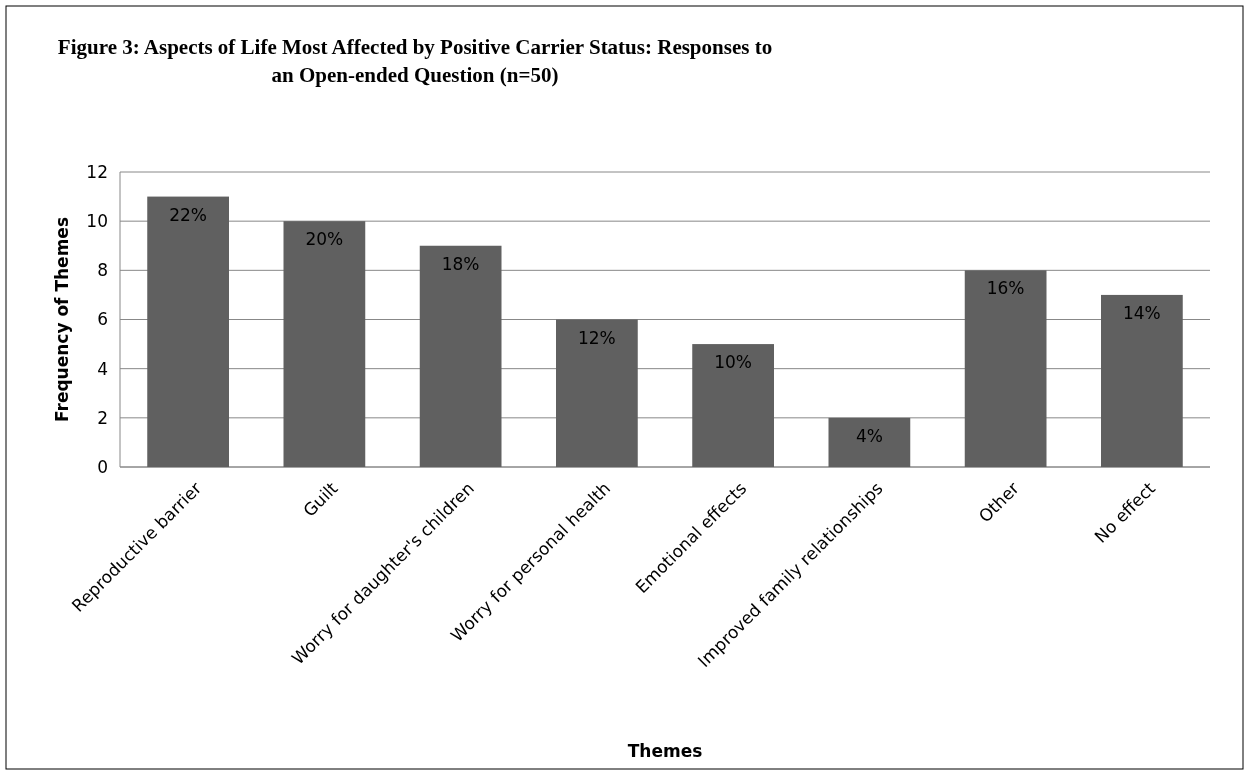 This screenshot has width=1249, height=771. I want to click on annotation: 22%, so click(188, 214).